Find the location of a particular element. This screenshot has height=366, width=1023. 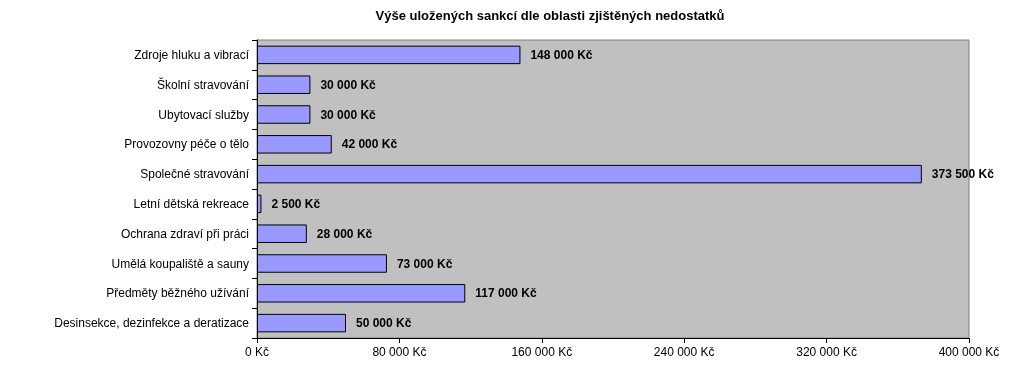

y-tick-label: Ochrana zdraví při práci is located at coordinates (184, 233).